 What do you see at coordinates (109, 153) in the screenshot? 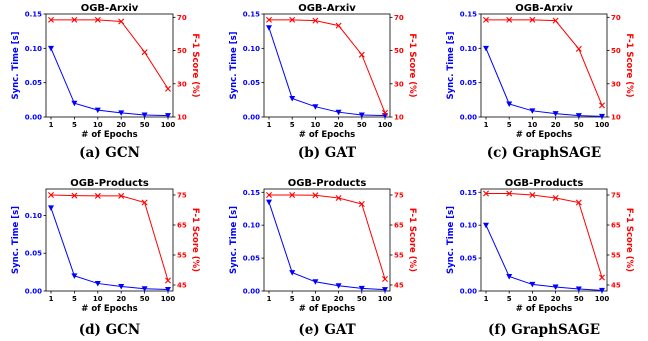
I see `subfigure-caption: (a) GCN` at bounding box center [109, 153].